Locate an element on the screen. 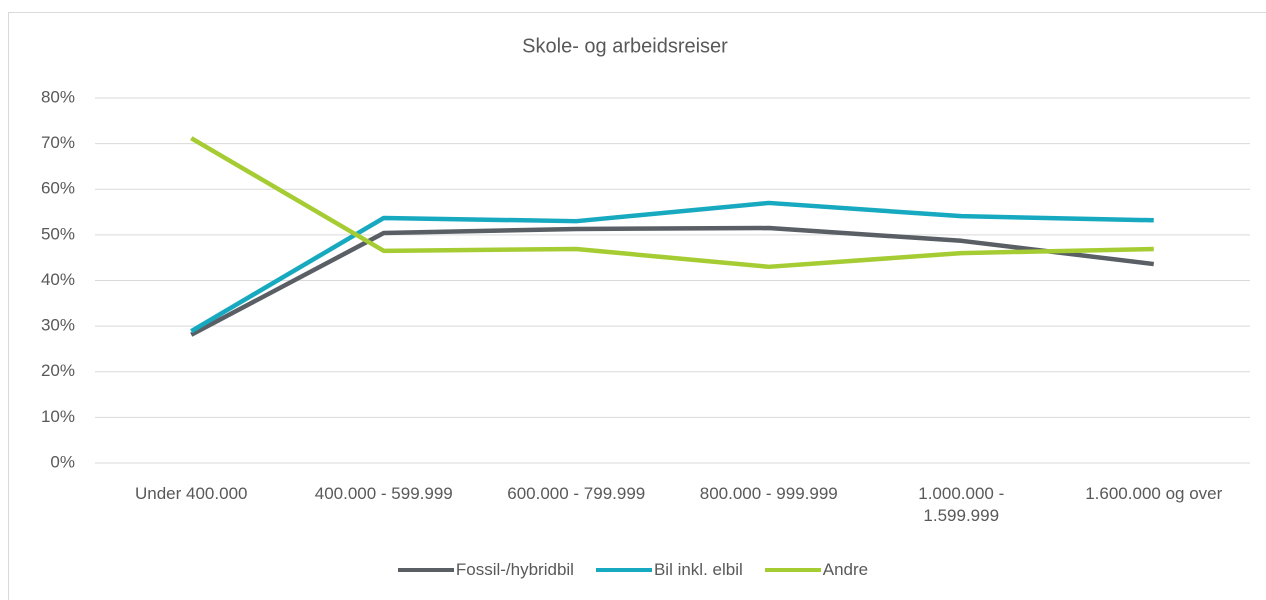 This screenshot has width=1266, height=600. legend-item: Bil inkl. elbil is located at coordinates (669, 570).